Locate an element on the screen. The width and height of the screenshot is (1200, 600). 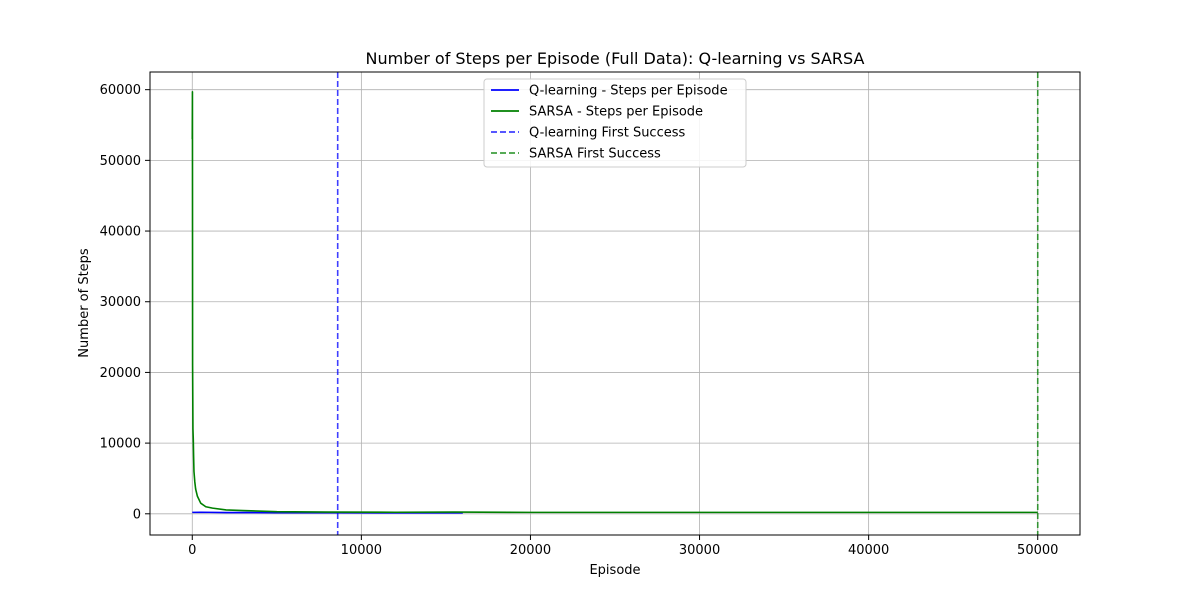
y-tick-label: 40000 is located at coordinates (120, 232).